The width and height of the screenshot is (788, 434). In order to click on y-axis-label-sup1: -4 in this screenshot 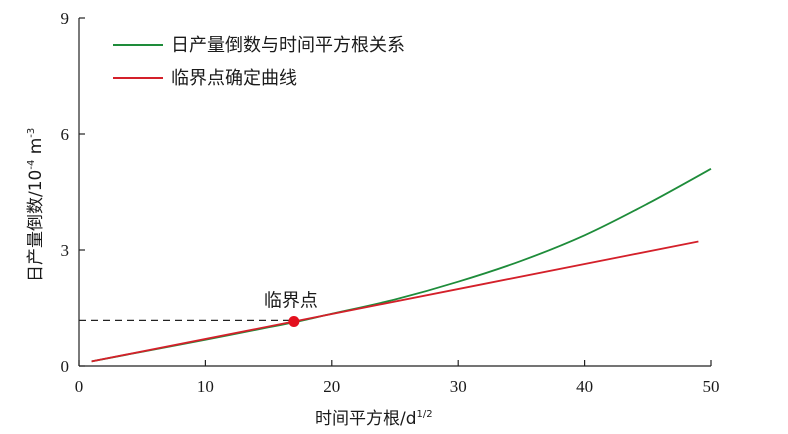, I will do `click(31, 165)`.